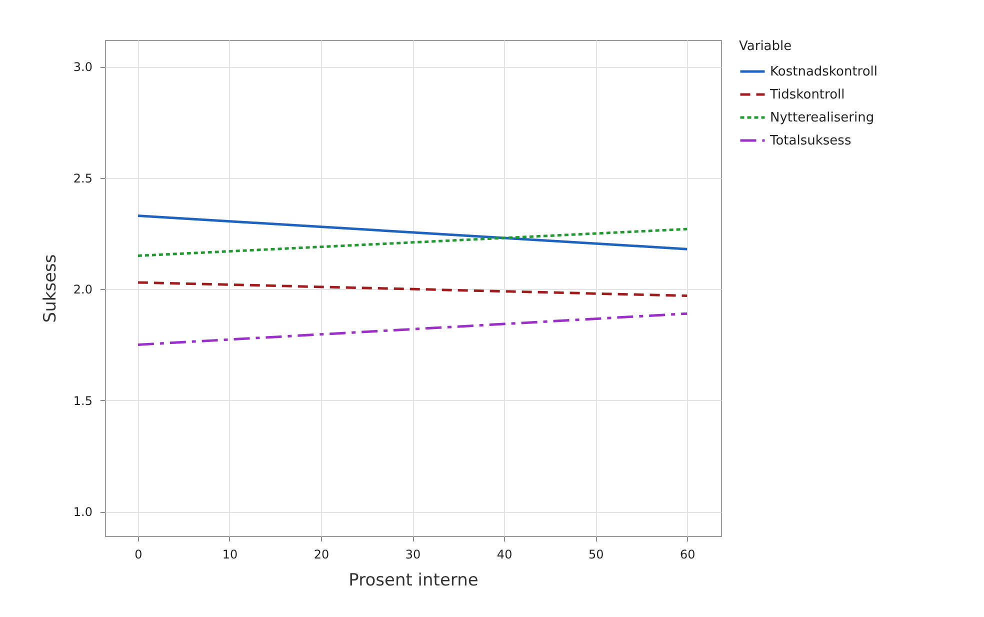 The image size is (984, 617). What do you see at coordinates (230, 555) in the screenshot?
I see `x-tick-label: 10` at bounding box center [230, 555].